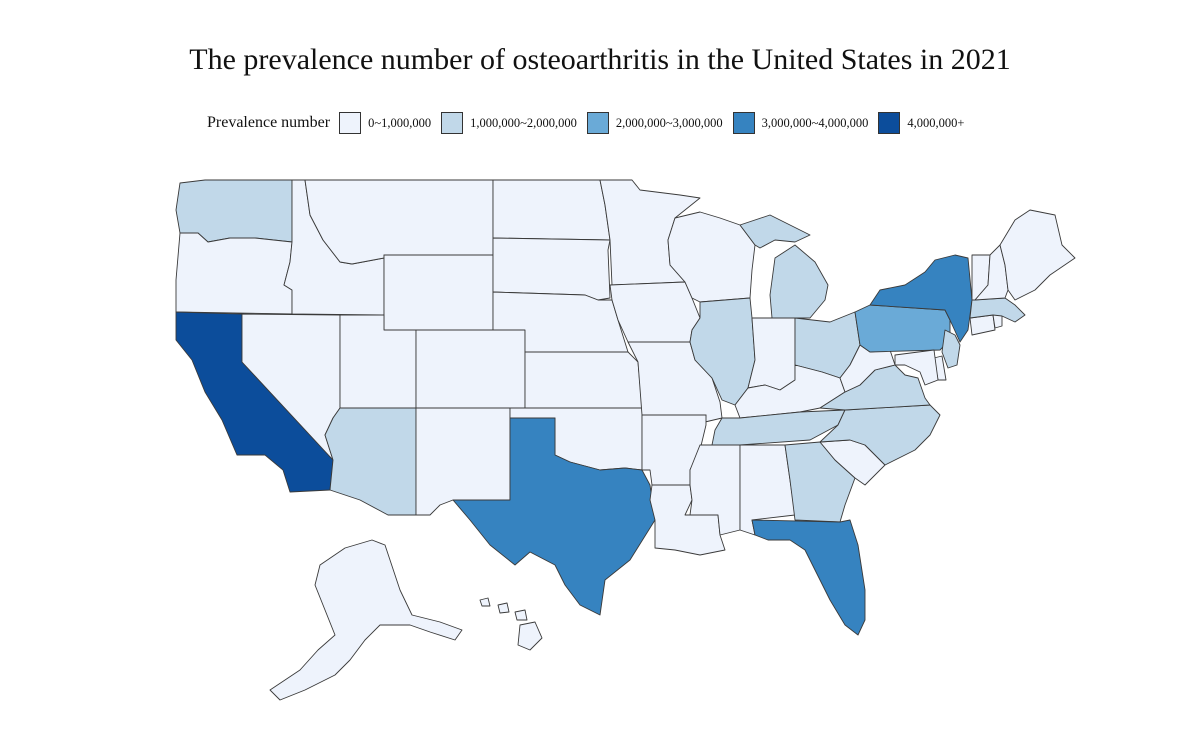 Image resolution: width=1200 pixels, height=753 pixels. What do you see at coordinates (778, 427) in the screenshot?
I see `state-TN` at bounding box center [778, 427].